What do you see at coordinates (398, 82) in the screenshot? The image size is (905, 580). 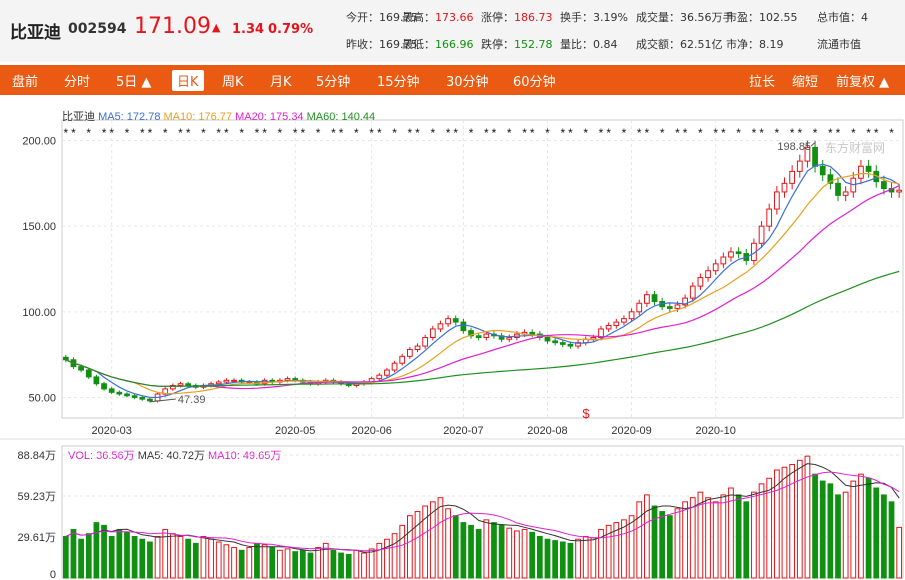 I see `tab-7: 15分钟` at bounding box center [398, 82].